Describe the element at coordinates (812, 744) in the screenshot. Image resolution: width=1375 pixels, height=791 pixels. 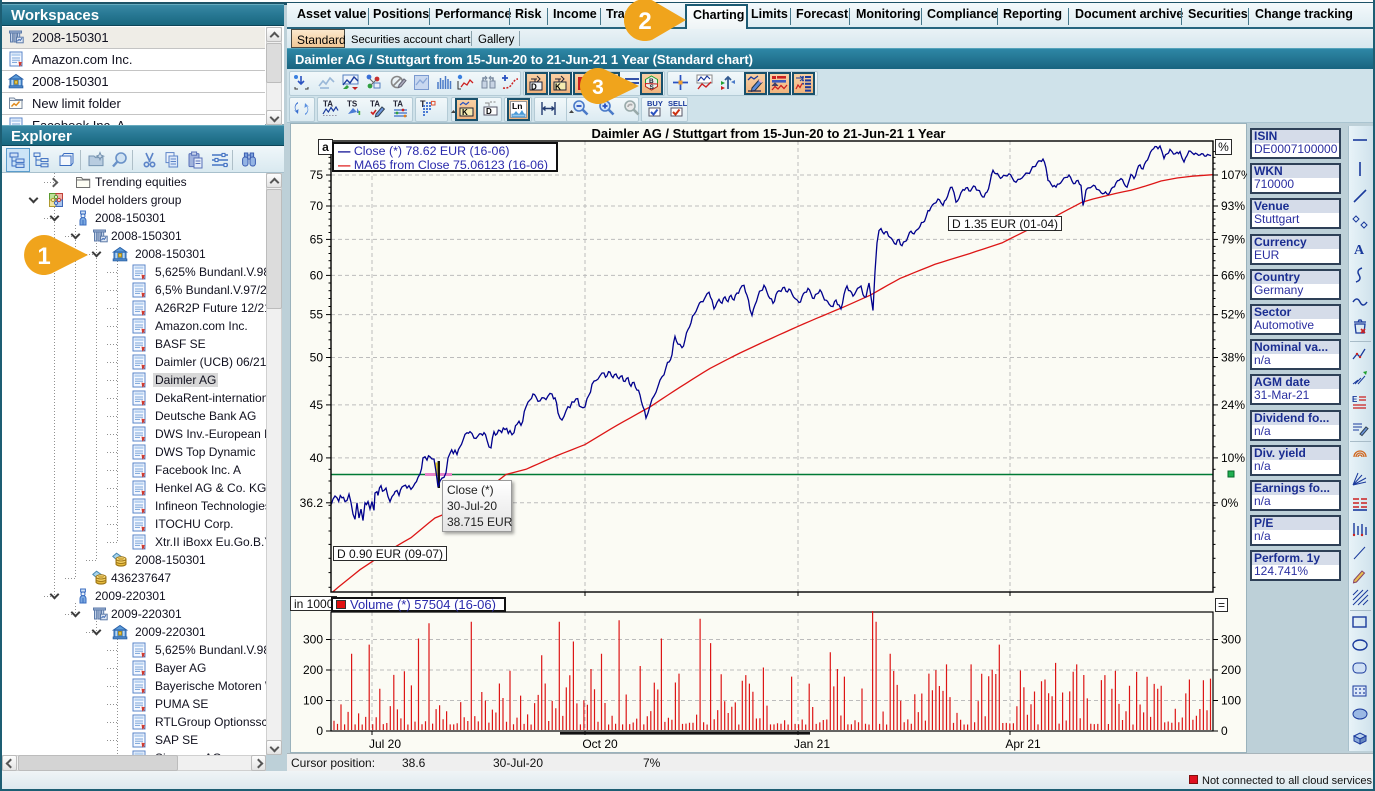
I see `svg-text: Jan 21` at that location.